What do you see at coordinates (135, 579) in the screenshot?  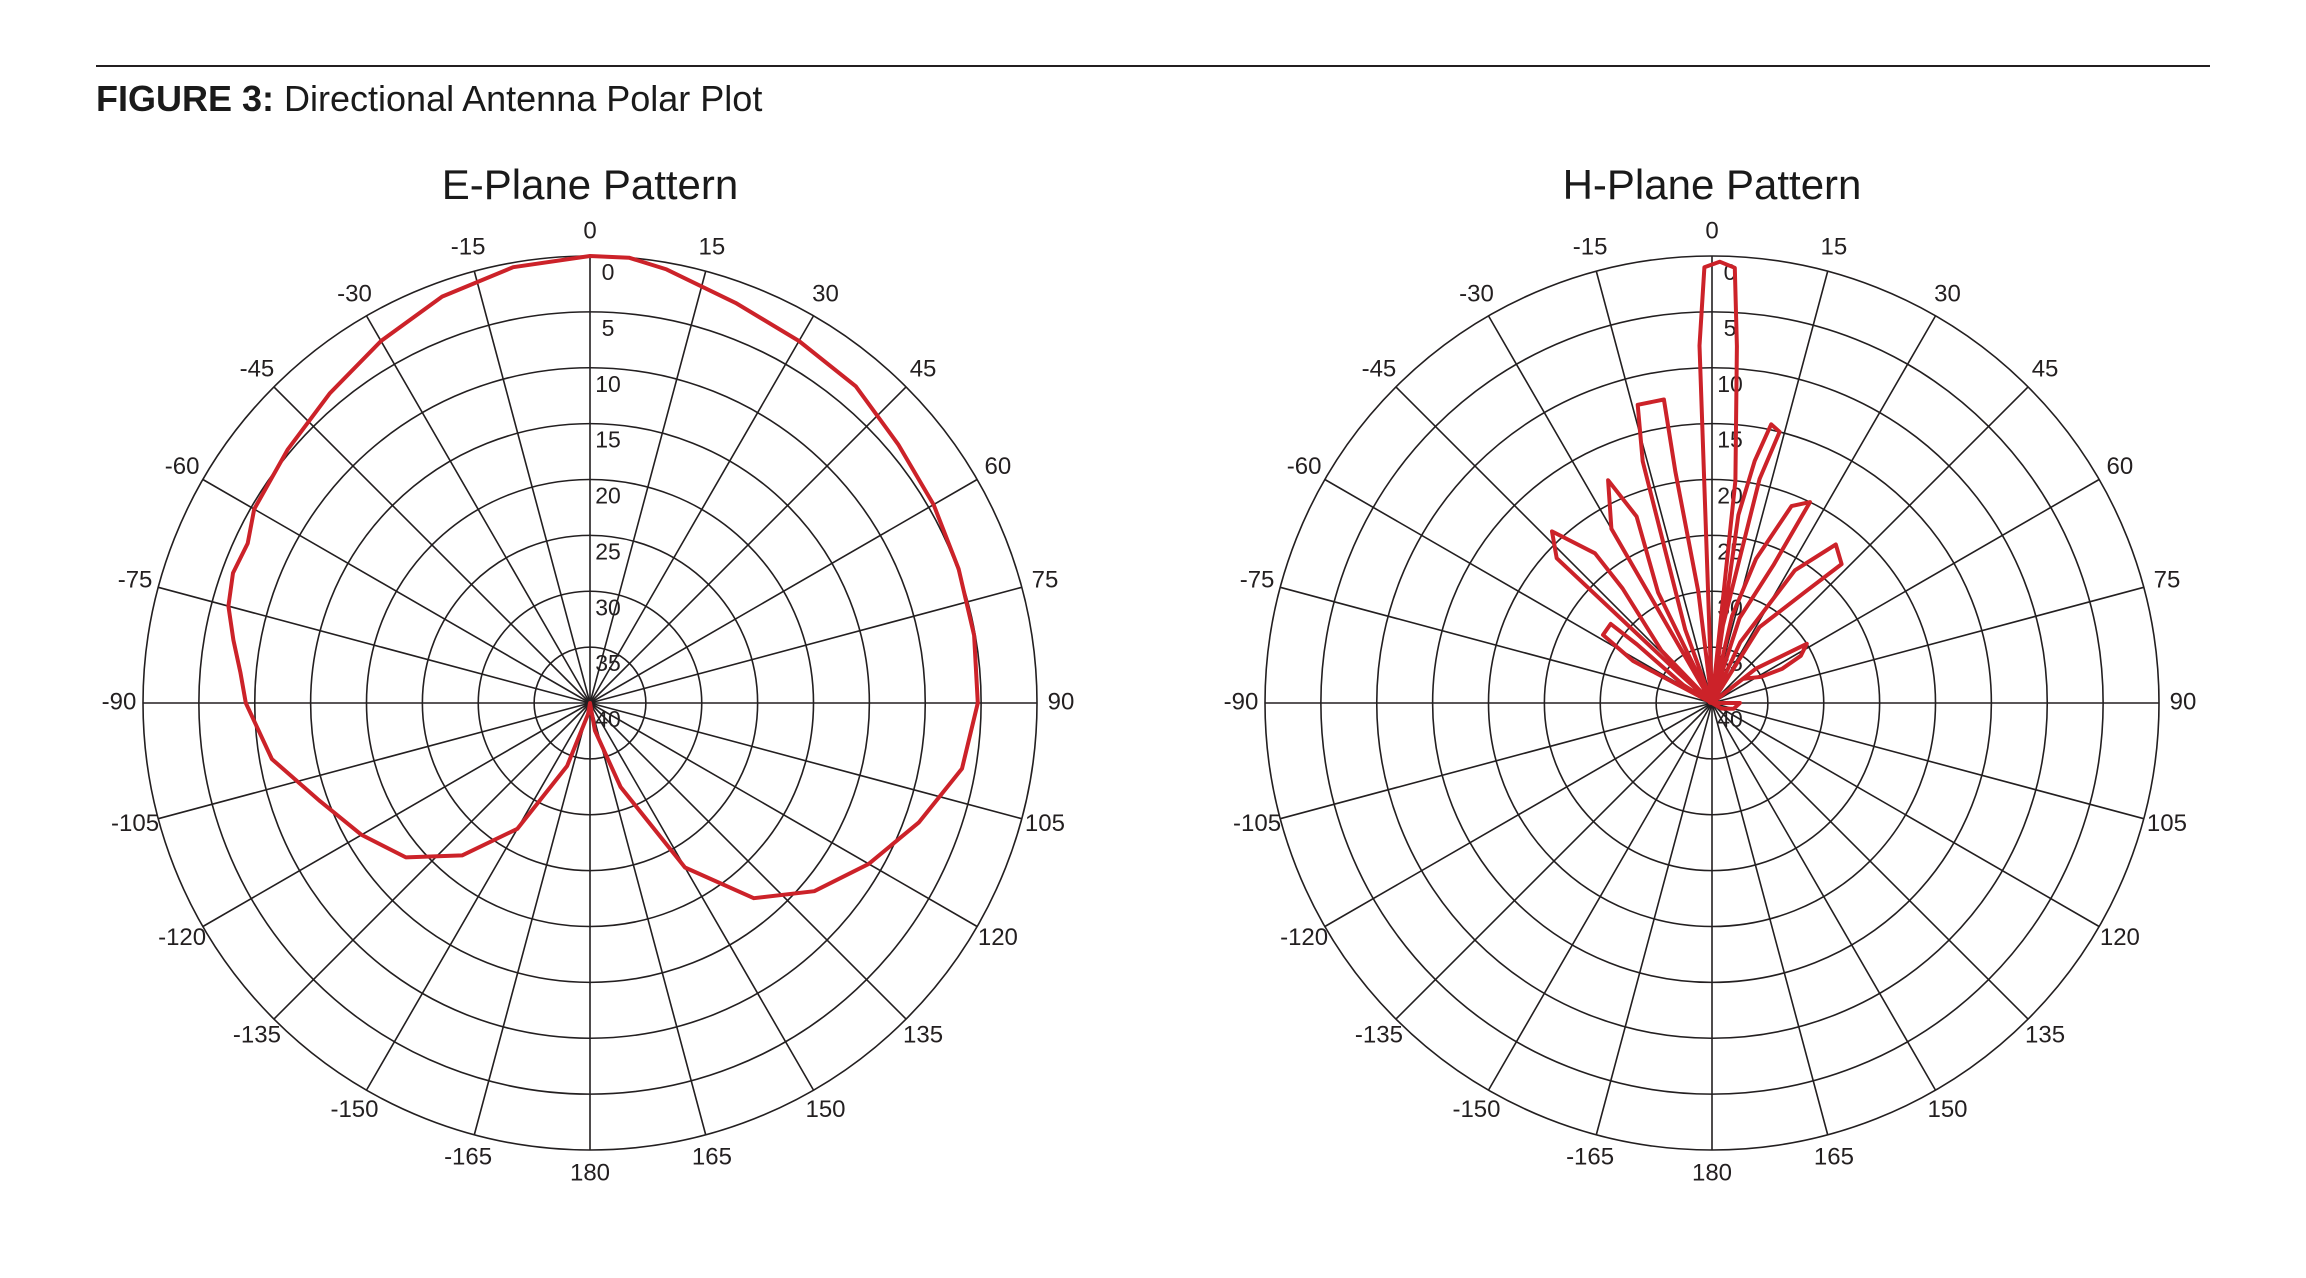 I see `angle-tick-label: -75` at bounding box center [135, 579].